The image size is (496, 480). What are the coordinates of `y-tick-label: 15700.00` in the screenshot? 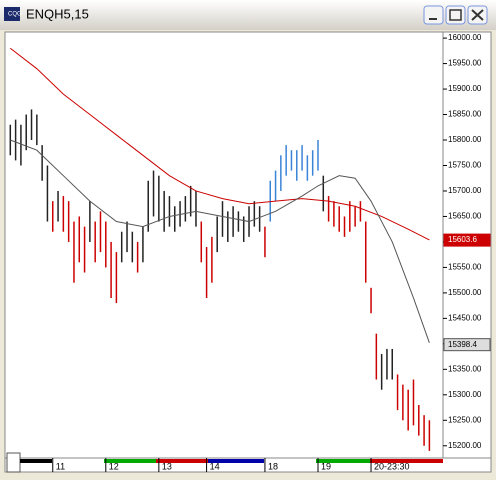 It's located at (465, 190).